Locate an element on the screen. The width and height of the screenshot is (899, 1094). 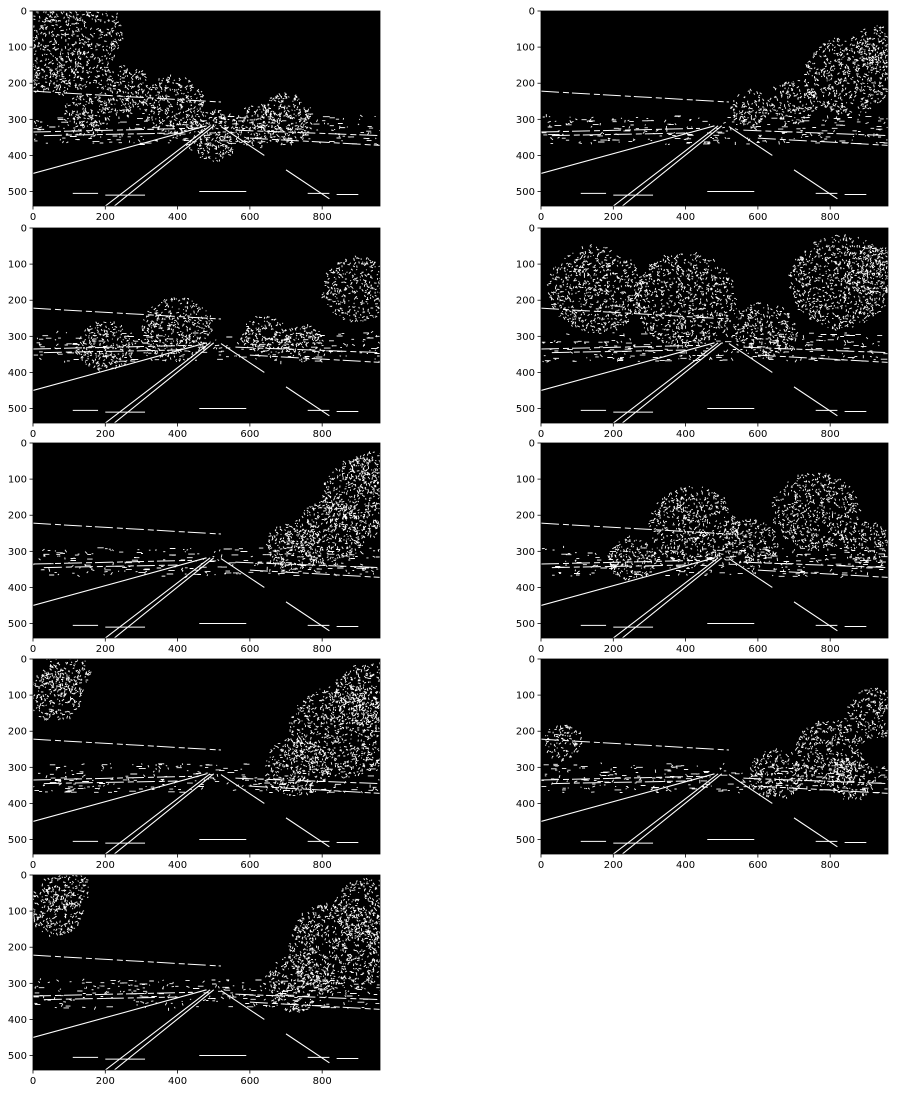
edge-panel-7: 0 200 400 600 800 0 100 200 300 400 500 is located at coordinates (194, 763).